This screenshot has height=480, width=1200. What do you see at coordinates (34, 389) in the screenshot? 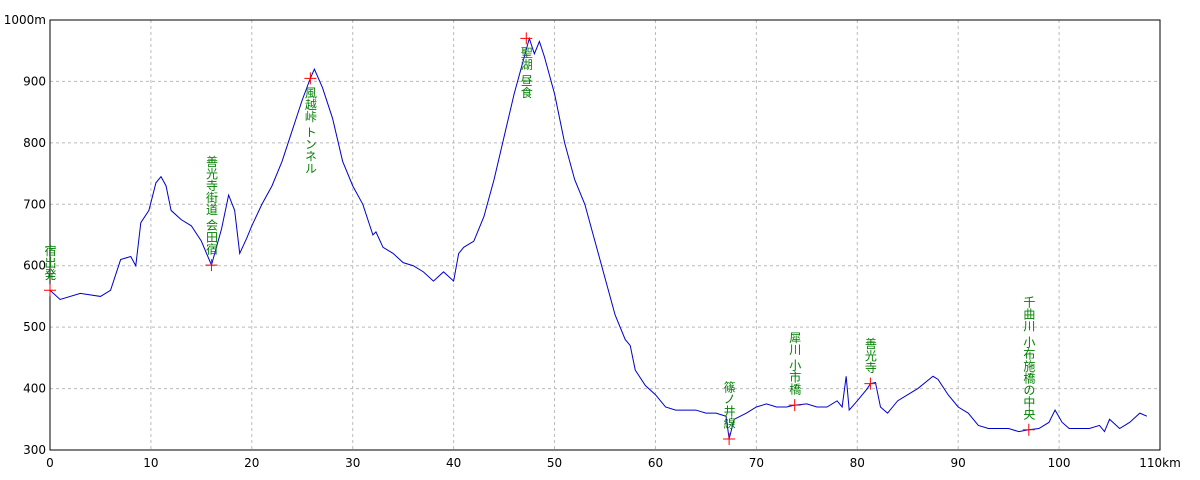
I see `y-tick-label: 400` at bounding box center [34, 389].